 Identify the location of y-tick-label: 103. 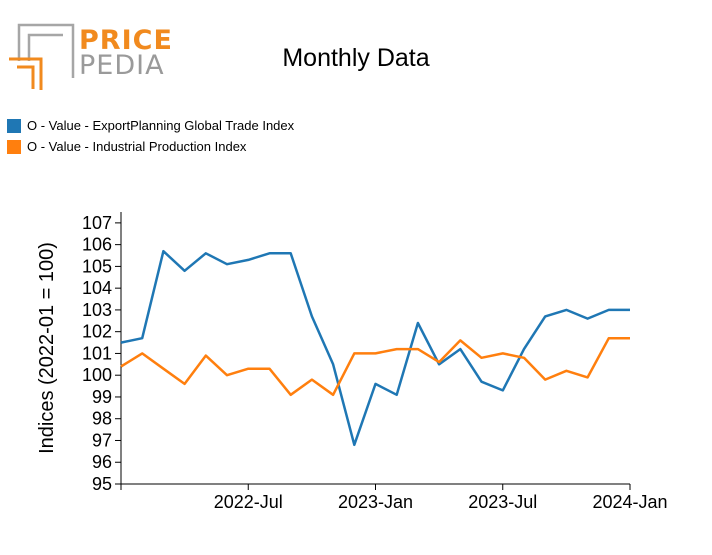
(97, 310).